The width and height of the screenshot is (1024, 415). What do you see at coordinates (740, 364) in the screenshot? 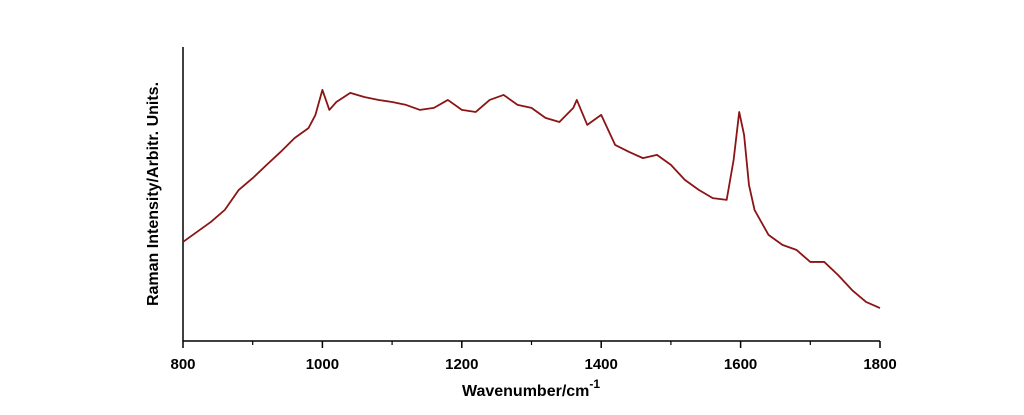
I see `x-tick-label: 1600` at bounding box center [740, 364].